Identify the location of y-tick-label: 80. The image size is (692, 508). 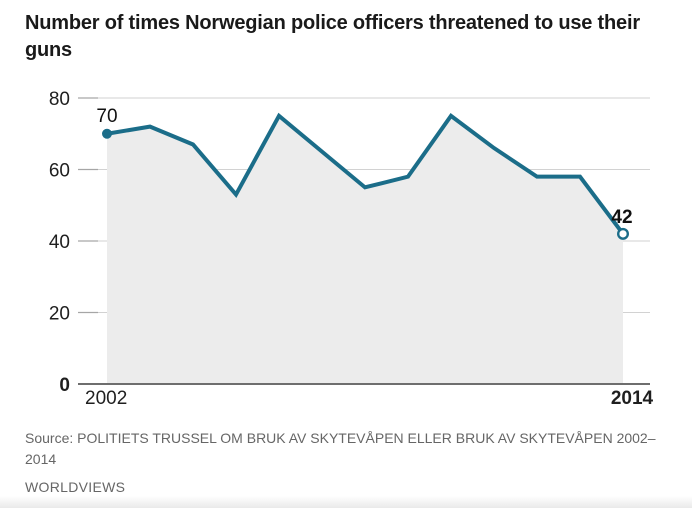
(59, 99).